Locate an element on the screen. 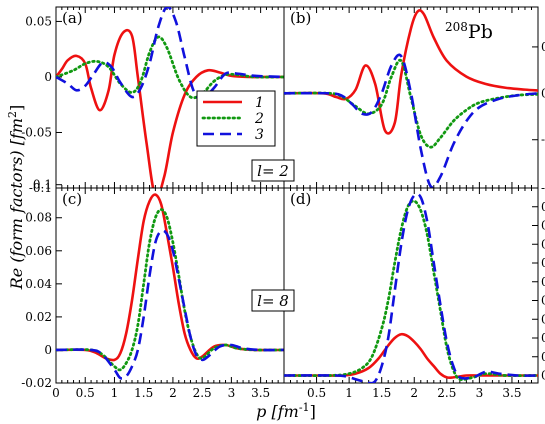  annotation-bottom-box is located at coordinates (273, 300).